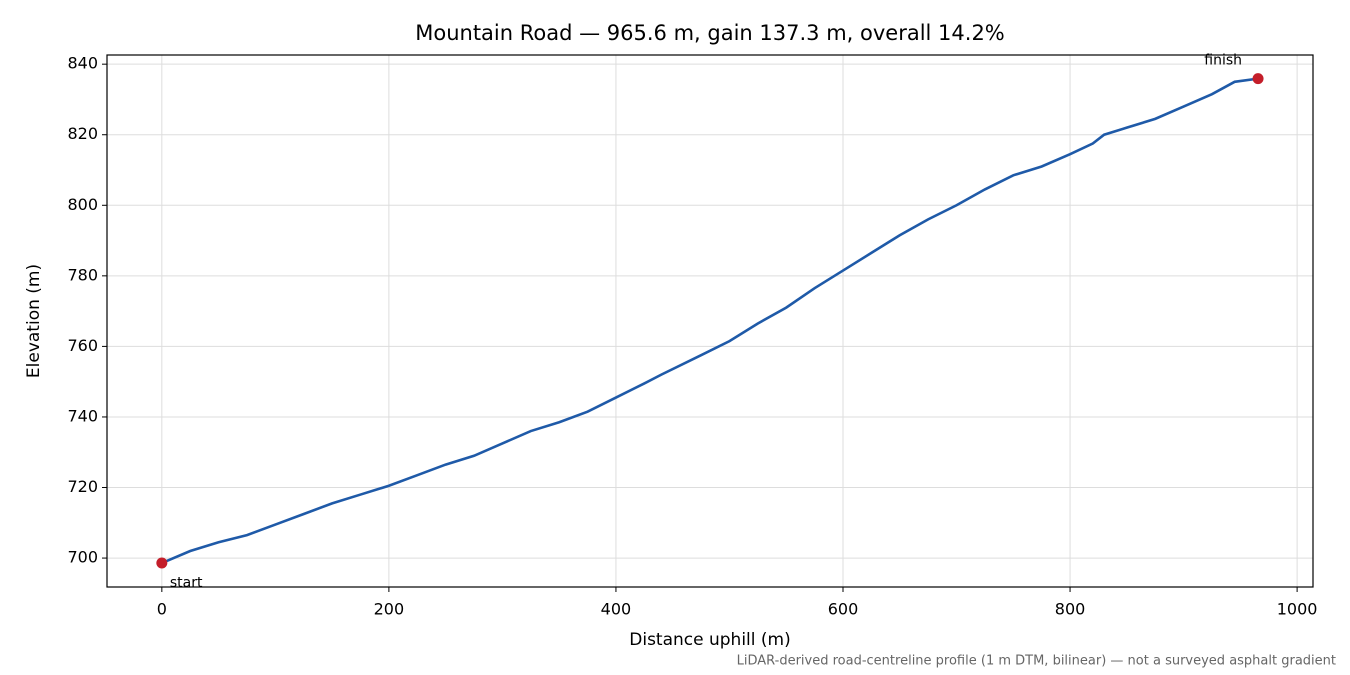  What do you see at coordinates (82, 204) in the screenshot?
I see `y-tick-label: 800` at bounding box center [82, 204].